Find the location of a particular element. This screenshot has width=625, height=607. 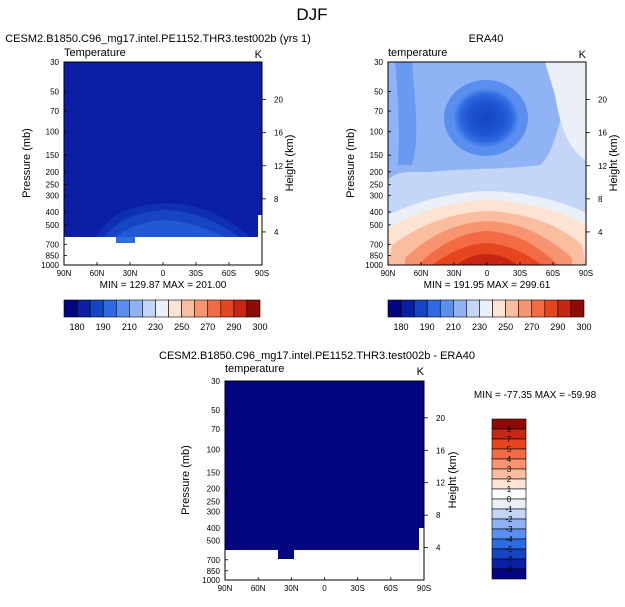

y-tick-label: 250 is located at coordinates (214, 501).